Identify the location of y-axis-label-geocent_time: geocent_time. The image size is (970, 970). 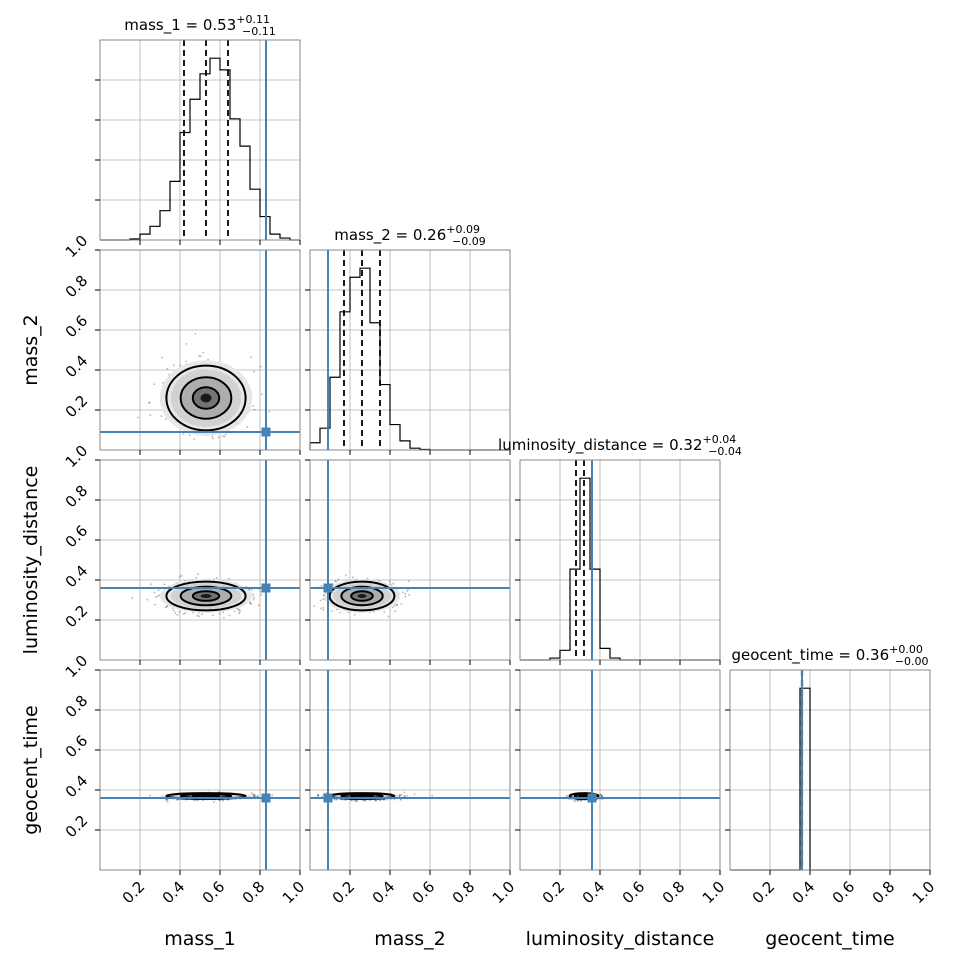
(31, 769).